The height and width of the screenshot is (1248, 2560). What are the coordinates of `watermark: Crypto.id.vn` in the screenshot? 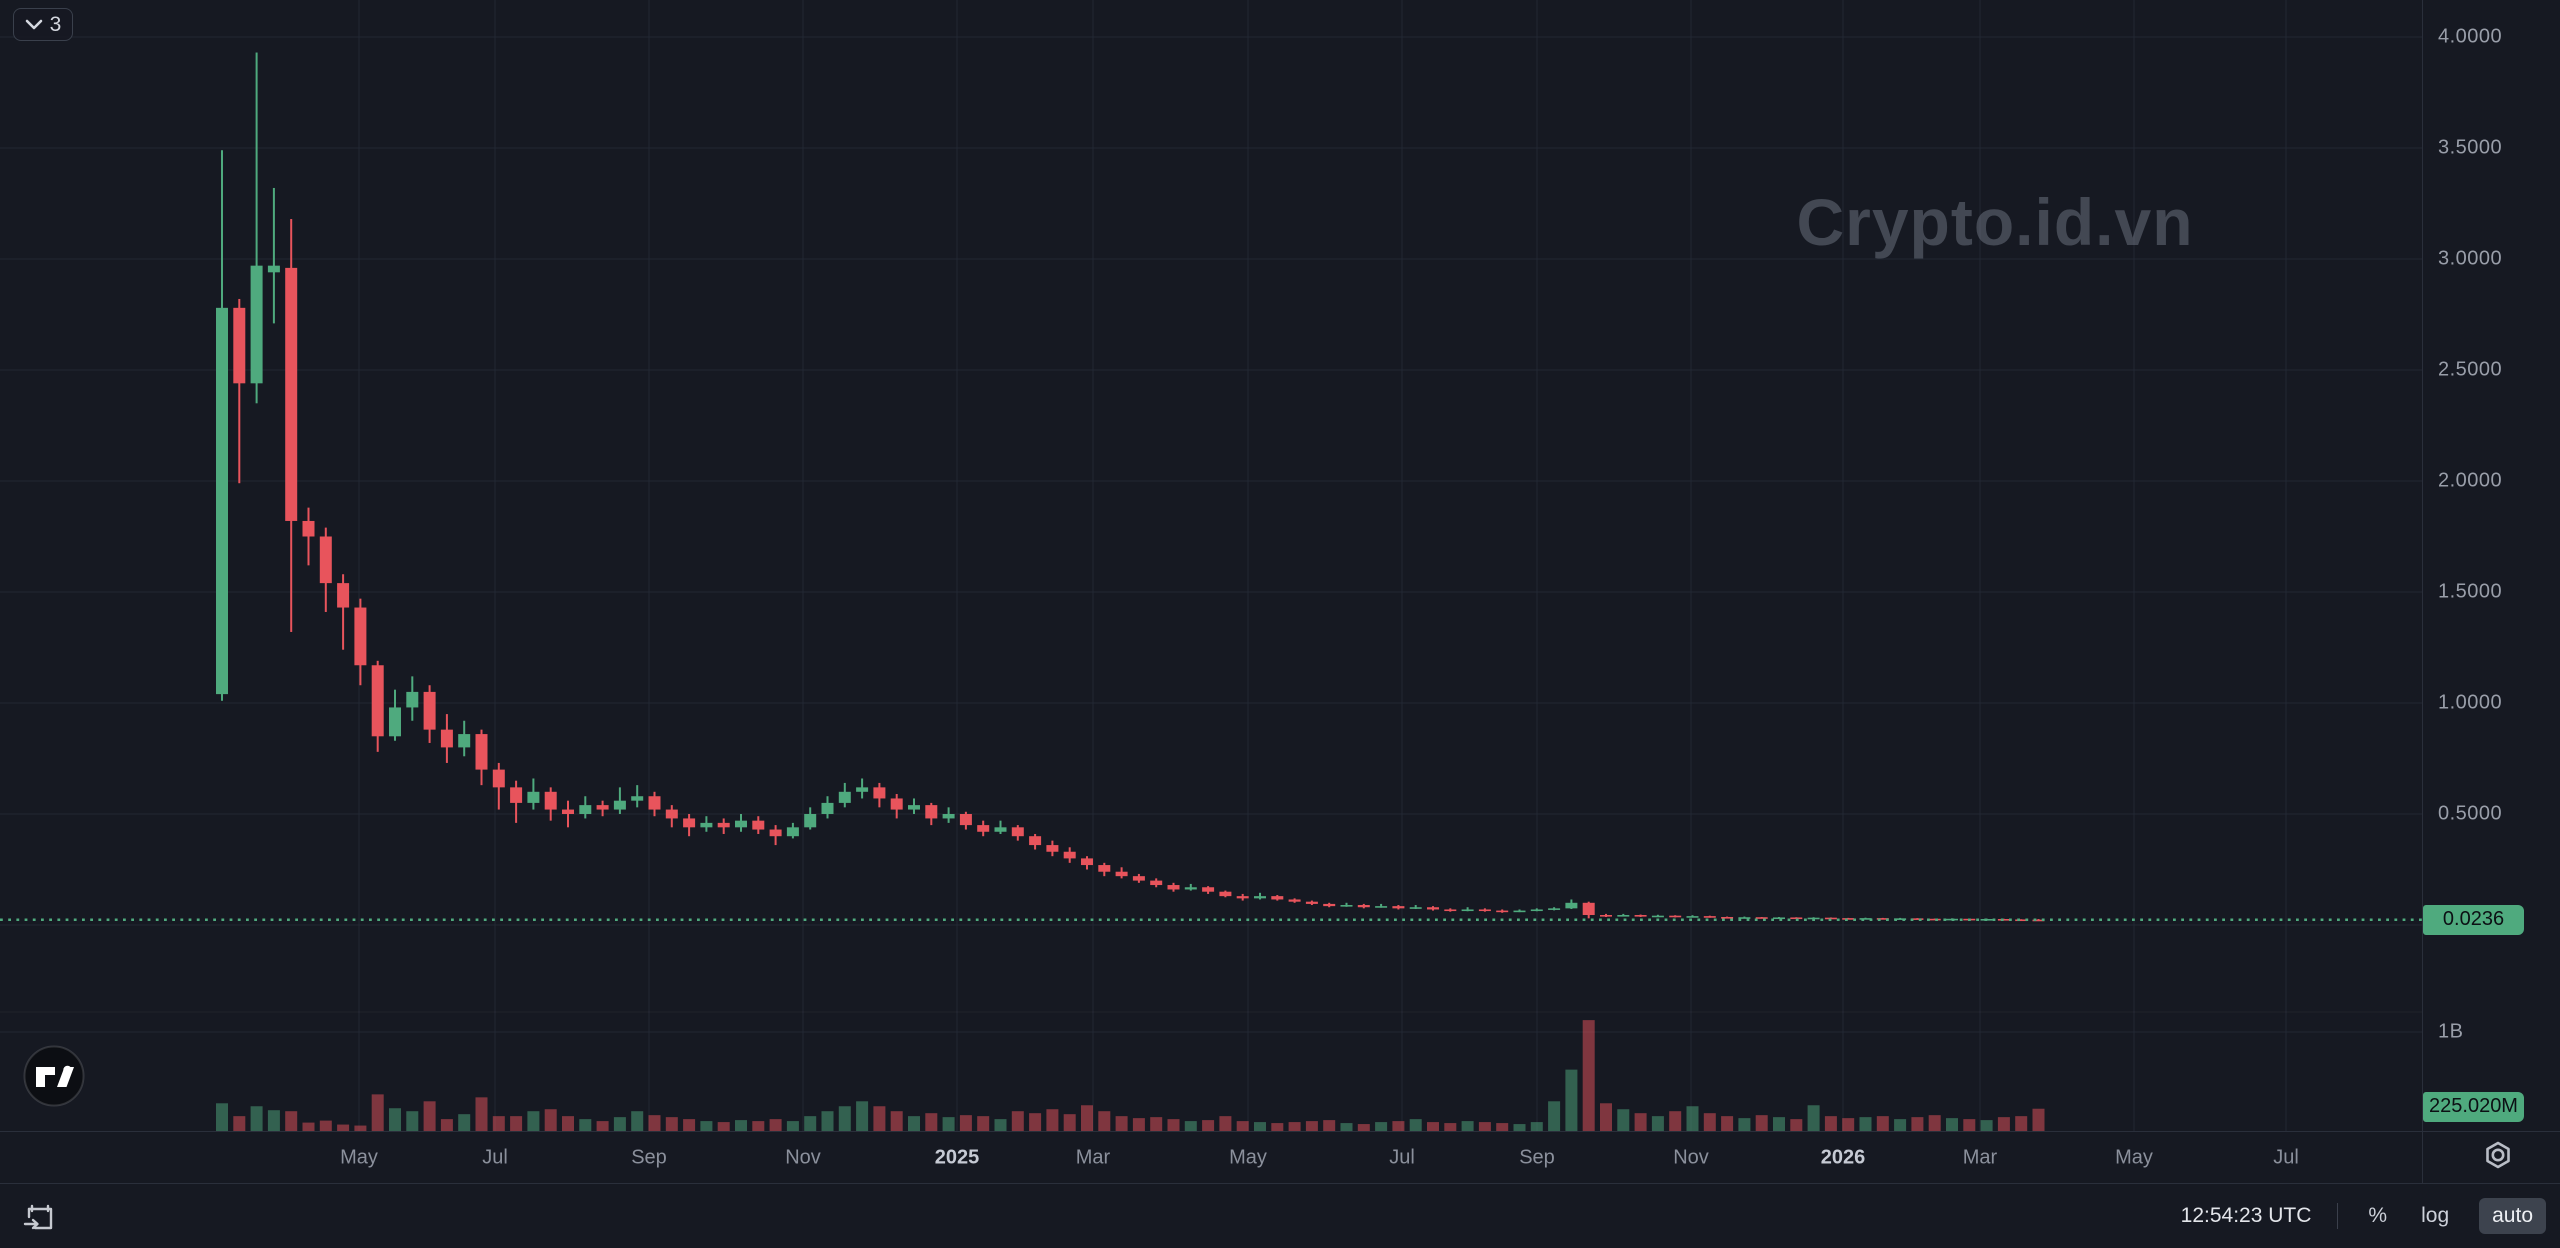 It's located at (1995, 222).